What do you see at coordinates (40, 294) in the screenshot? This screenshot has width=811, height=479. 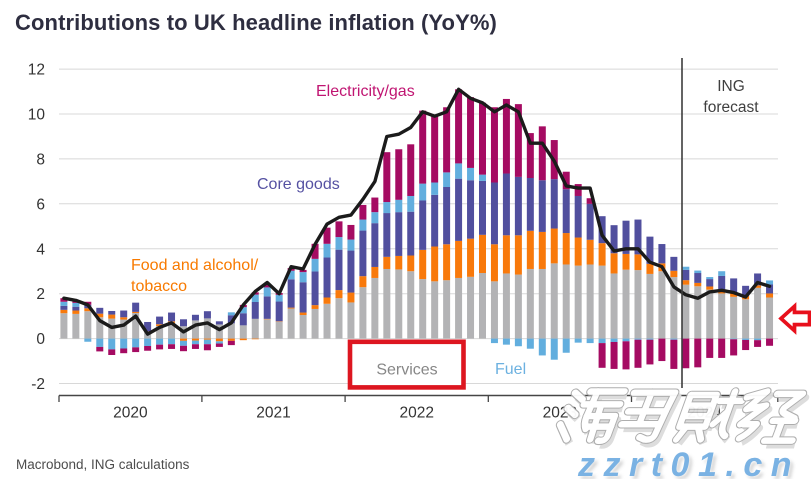 I see `svg-text: 2` at bounding box center [40, 294].